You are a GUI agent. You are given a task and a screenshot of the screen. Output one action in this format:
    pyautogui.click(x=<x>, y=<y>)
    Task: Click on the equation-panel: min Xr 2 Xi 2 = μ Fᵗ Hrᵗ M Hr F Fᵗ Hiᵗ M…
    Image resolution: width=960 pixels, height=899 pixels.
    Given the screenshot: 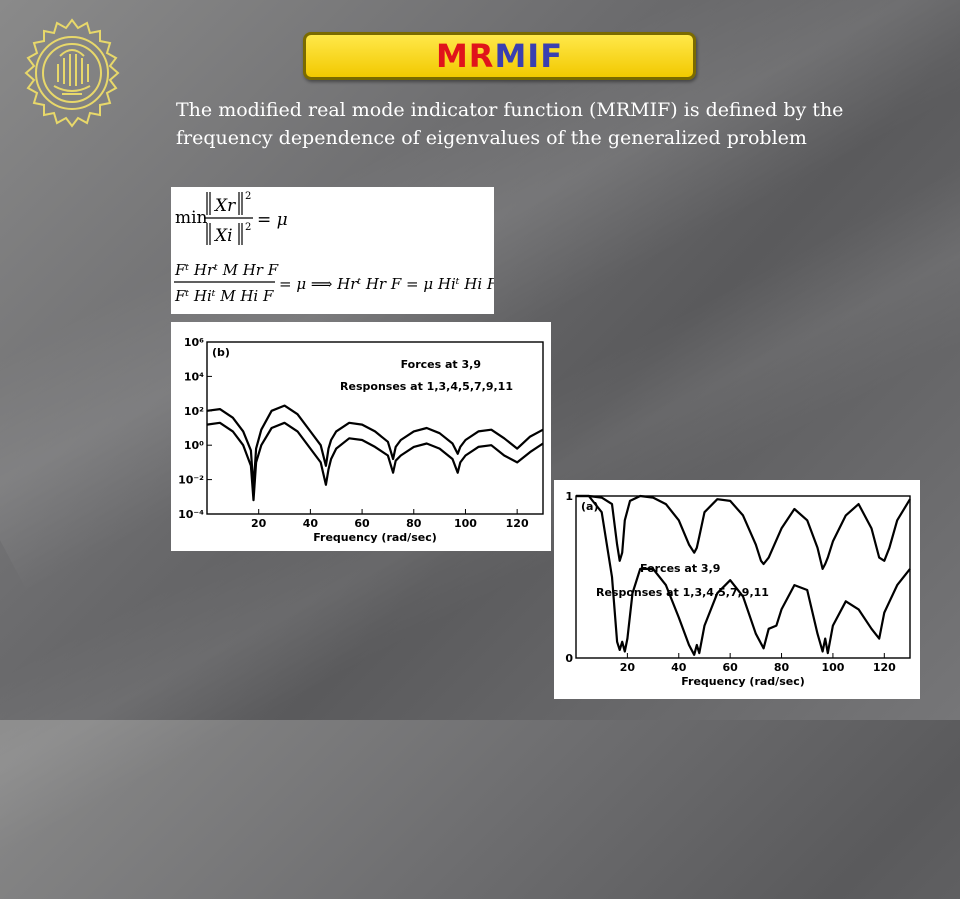 What is the action you would take?
    pyautogui.click(x=334, y=250)
    